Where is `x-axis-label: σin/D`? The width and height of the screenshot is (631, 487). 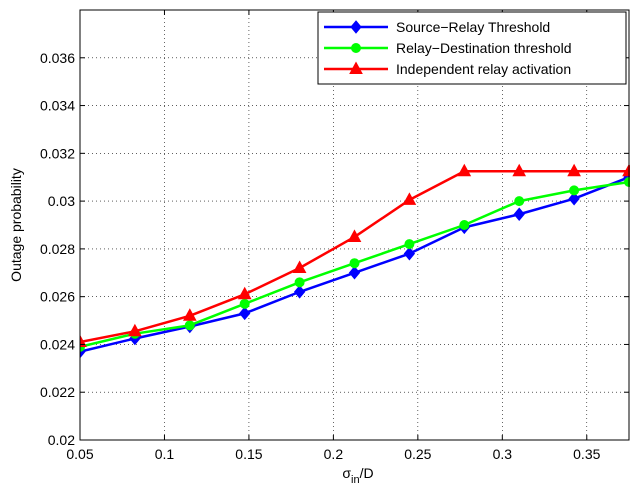
x-axis-label: σin/D is located at coordinates (357, 475).